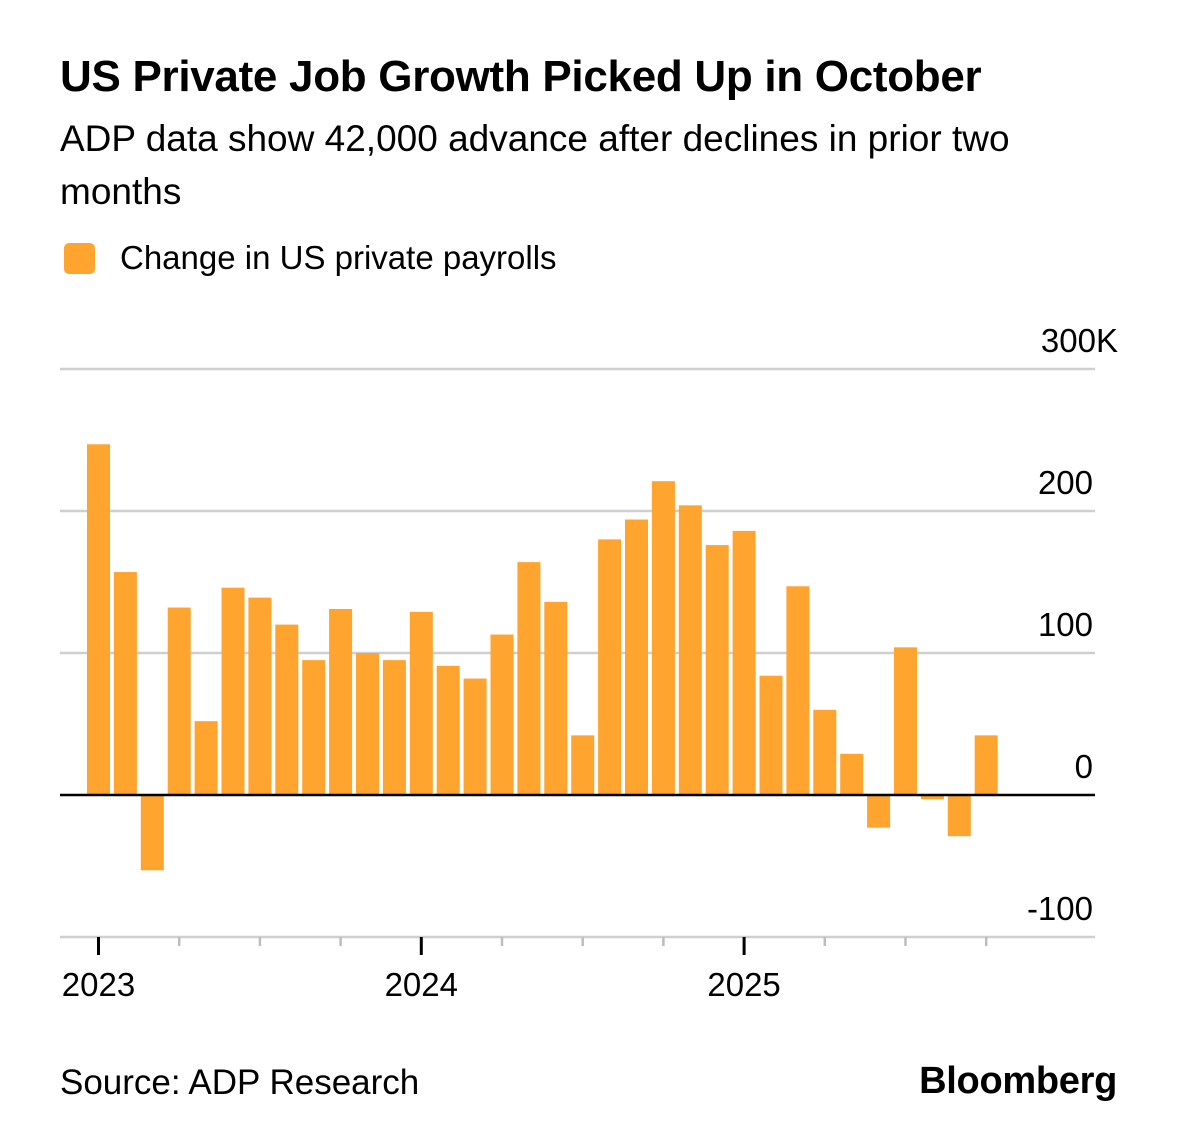 The image size is (1179, 1125). What do you see at coordinates (341, 701) in the screenshot?
I see `bar-oct-2023` at bounding box center [341, 701].